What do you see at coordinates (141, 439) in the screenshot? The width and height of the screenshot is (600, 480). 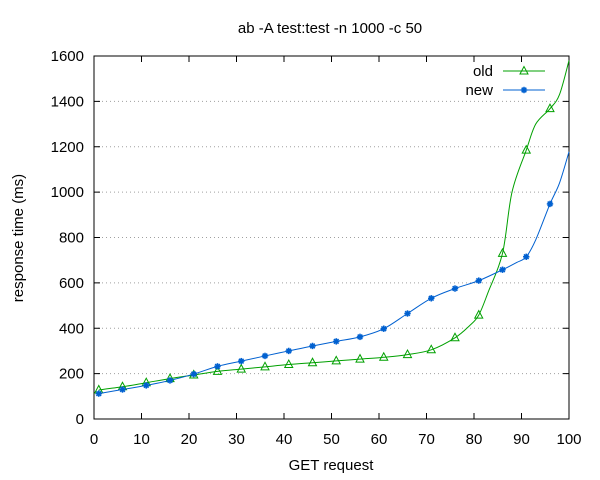 I see `x-tick-label: 10` at bounding box center [141, 439].